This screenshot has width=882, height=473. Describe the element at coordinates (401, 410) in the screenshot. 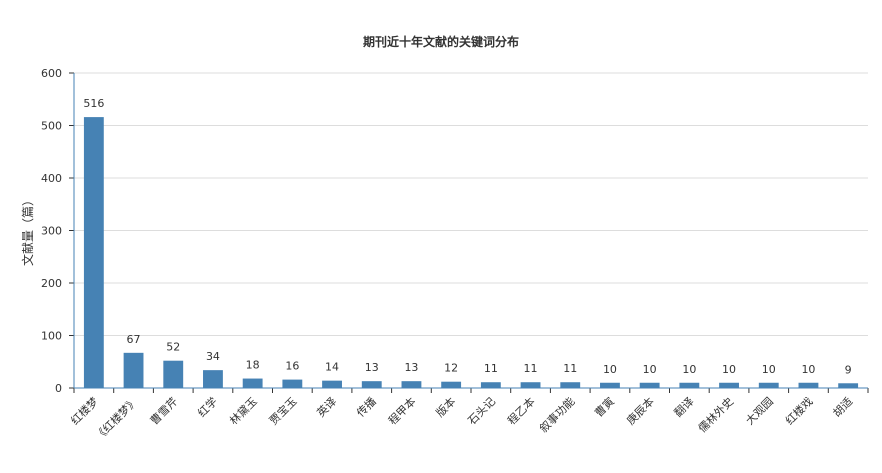

I see `x-tick-label: 程甲本` at that location.